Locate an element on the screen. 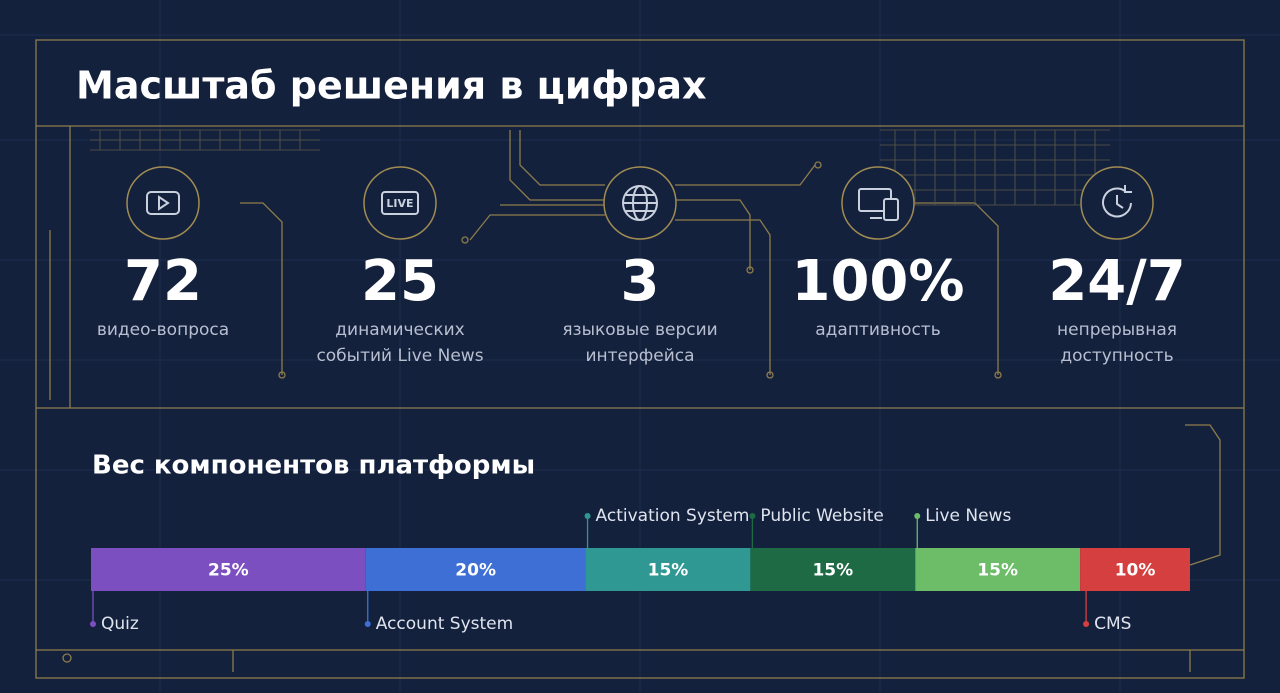 This screenshot has height=693, width=1280. stat-label: интерфейса is located at coordinates (639, 356).